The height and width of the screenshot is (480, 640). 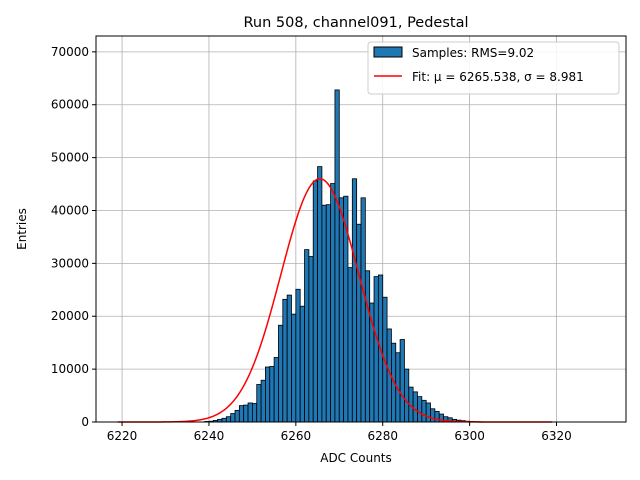 What do you see at coordinates (382, 436) in the screenshot?
I see `x-tick-label: 6280` at bounding box center [382, 436].